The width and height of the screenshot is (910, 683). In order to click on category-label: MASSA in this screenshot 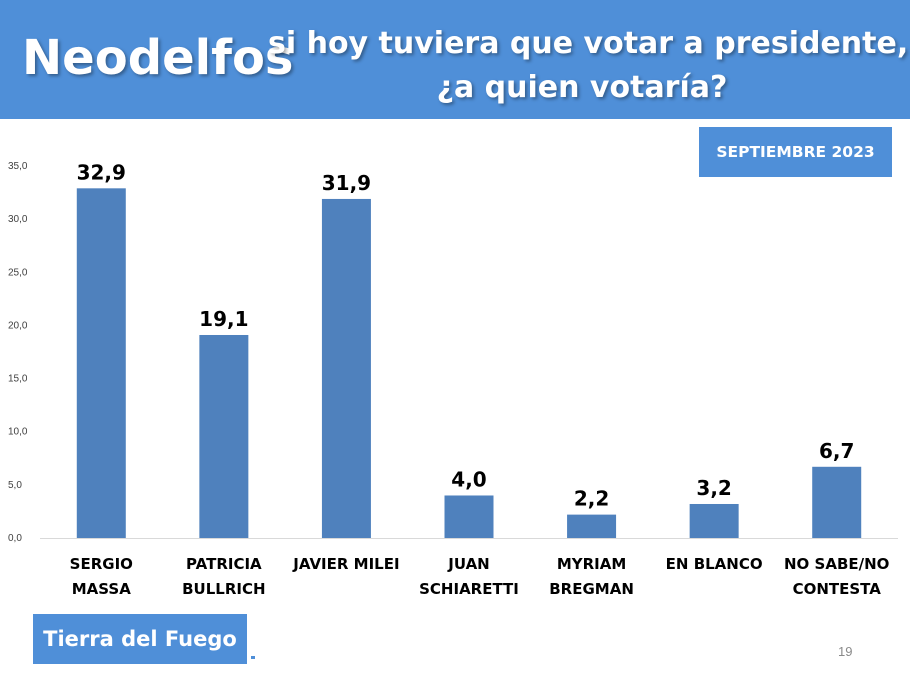, I will do `click(101, 589)`.